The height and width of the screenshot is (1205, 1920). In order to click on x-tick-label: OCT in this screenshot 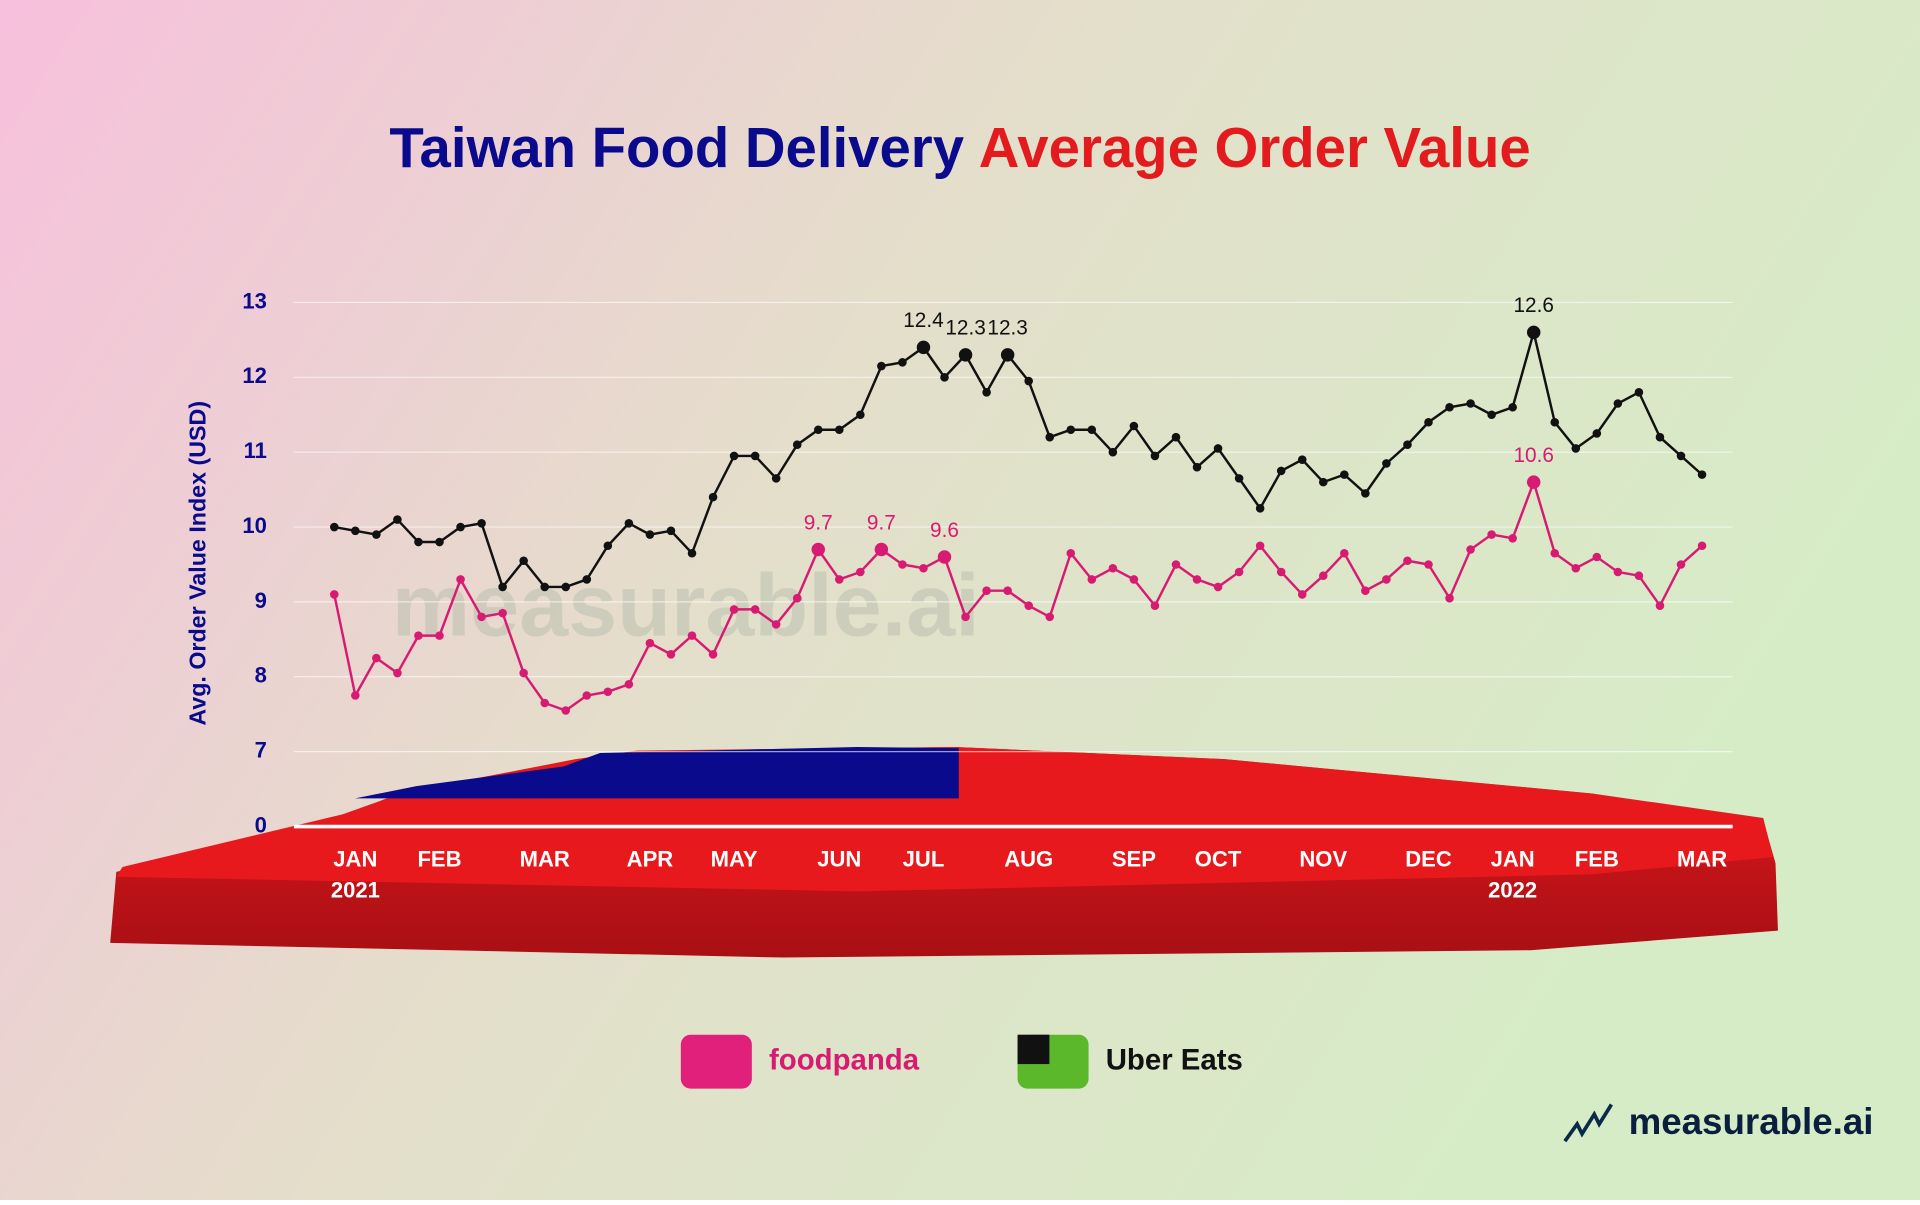, I will do `click(1218, 859)`.